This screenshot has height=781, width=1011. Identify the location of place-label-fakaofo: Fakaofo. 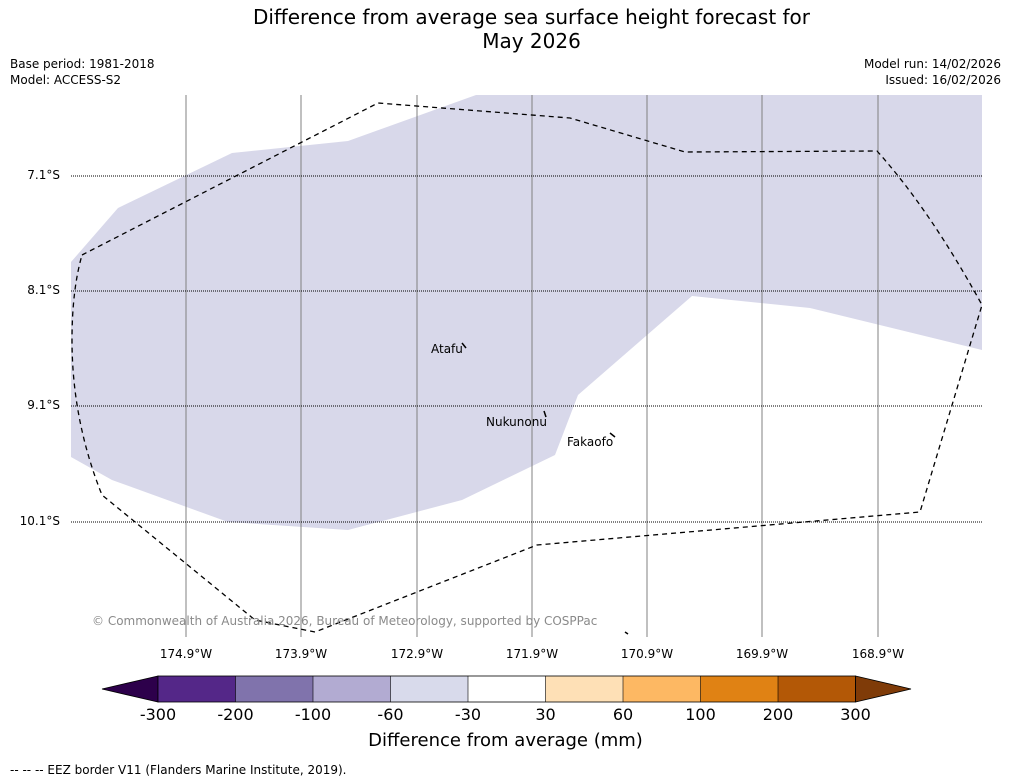
(590, 442).